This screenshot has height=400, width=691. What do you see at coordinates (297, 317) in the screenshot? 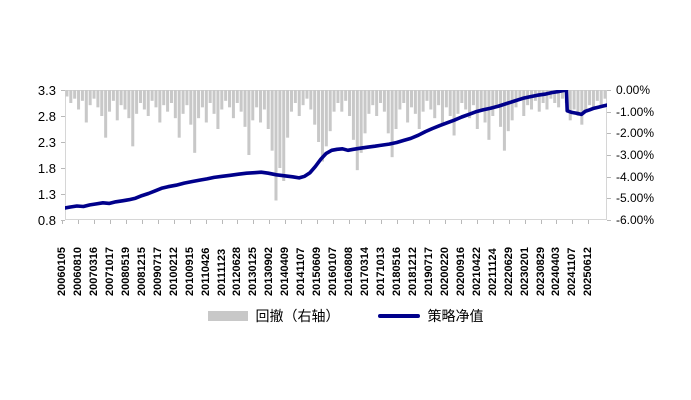
I see `legend-label-drawdown: 回撤（右轴）` at bounding box center [297, 317].